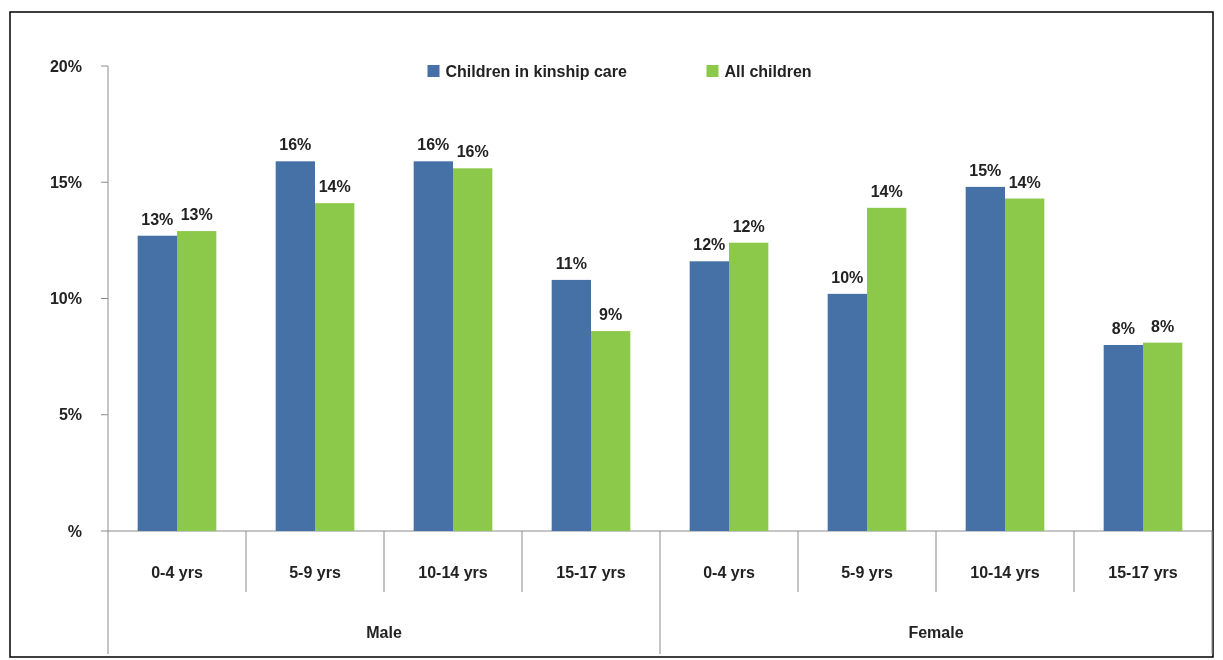  What do you see at coordinates (985, 170) in the screenshot?
I see `data-label: 15%` at bounding box center [985, 170].